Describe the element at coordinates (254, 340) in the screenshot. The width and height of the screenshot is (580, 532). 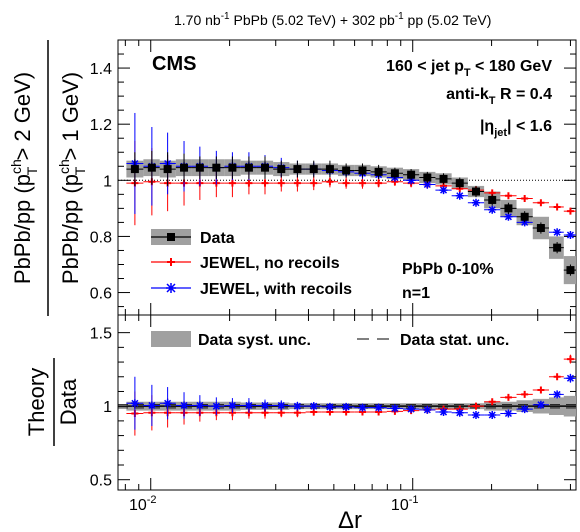
I see `legend-syst-label: Data syst. unc.` at that location.